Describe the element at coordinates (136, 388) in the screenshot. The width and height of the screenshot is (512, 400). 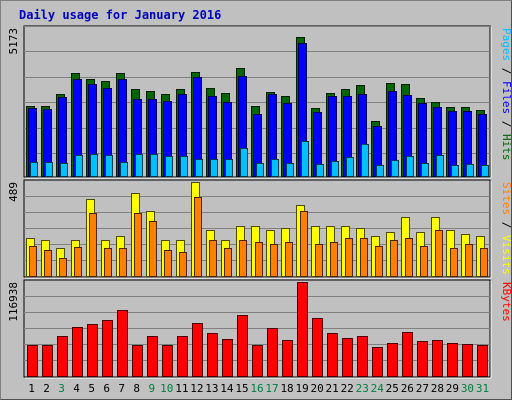
I see `day-label: 8` at that location.